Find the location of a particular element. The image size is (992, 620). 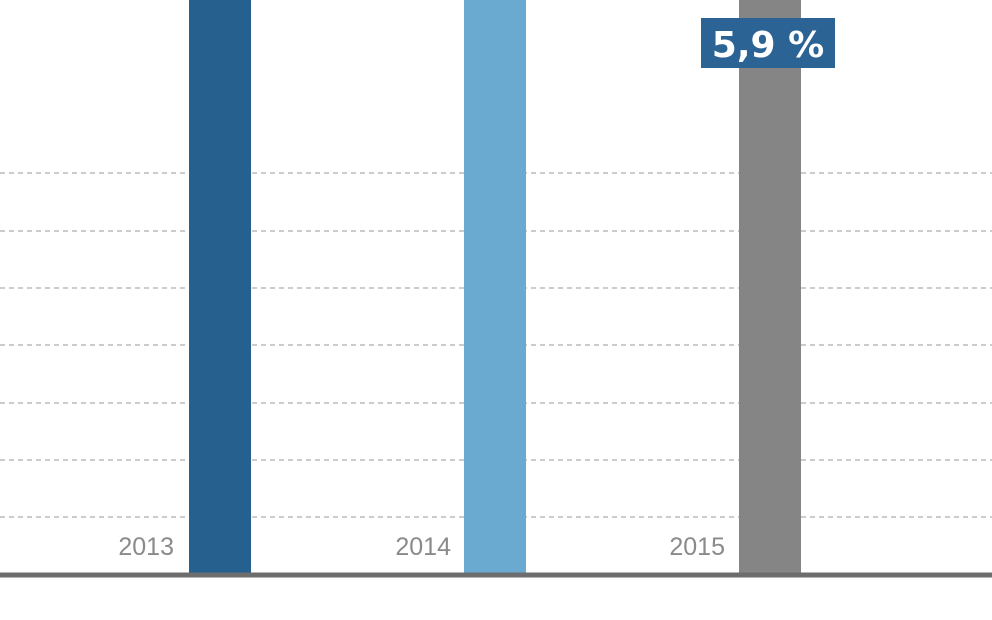

bar-2015 is located at coordinates (770, 287).